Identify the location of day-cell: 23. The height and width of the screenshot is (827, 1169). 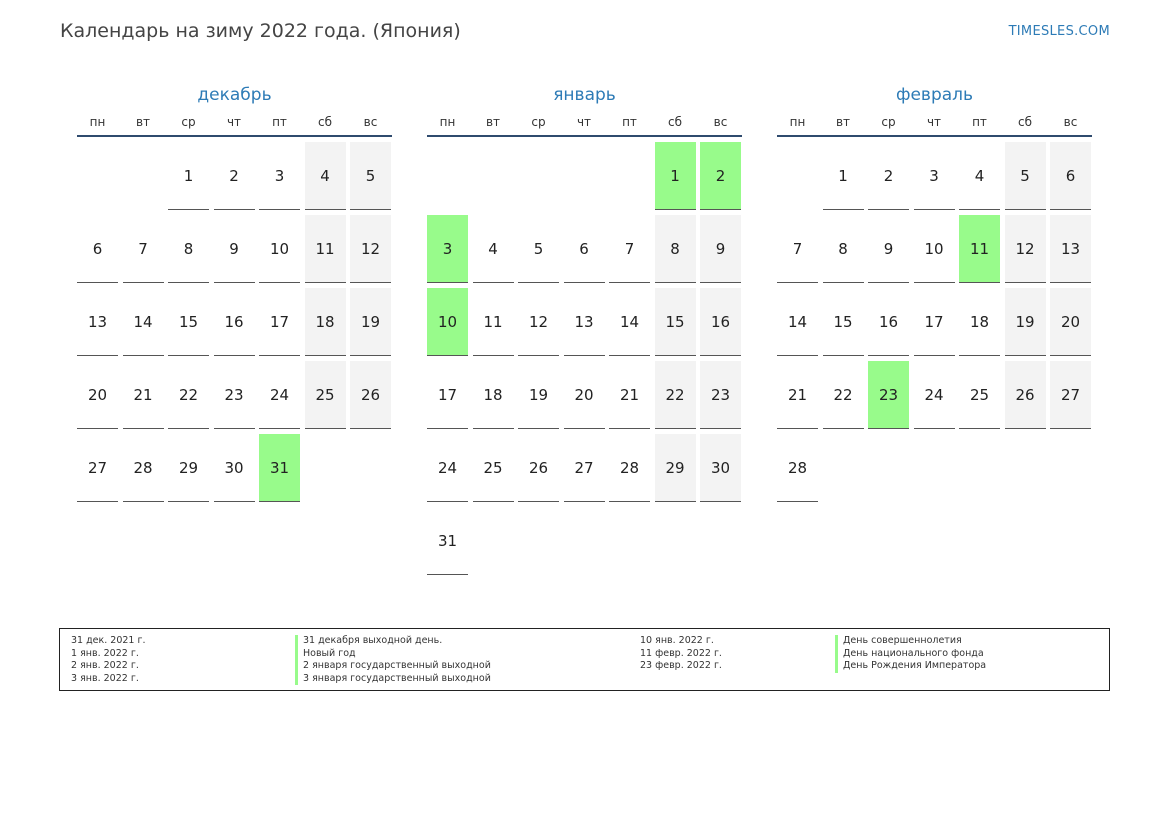
(234, 395).